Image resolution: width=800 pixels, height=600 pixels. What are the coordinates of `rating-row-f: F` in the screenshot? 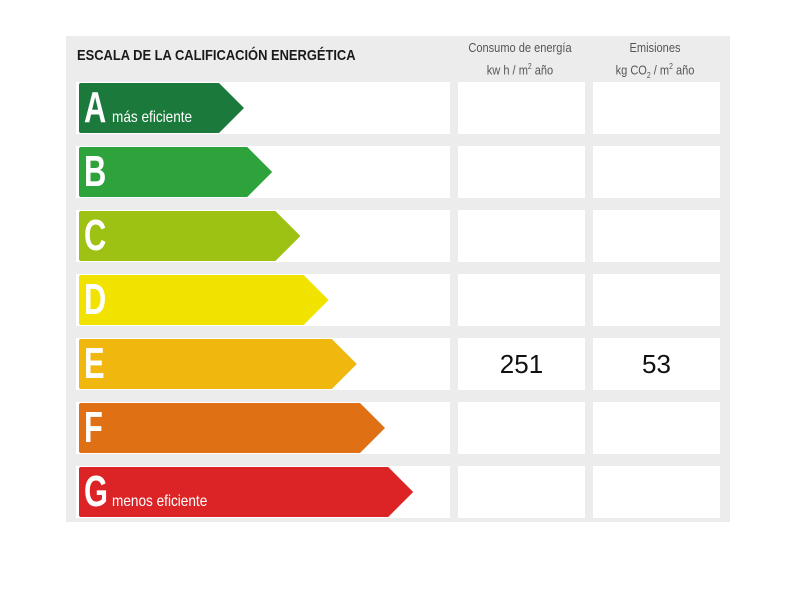 It's located at (398, 428).